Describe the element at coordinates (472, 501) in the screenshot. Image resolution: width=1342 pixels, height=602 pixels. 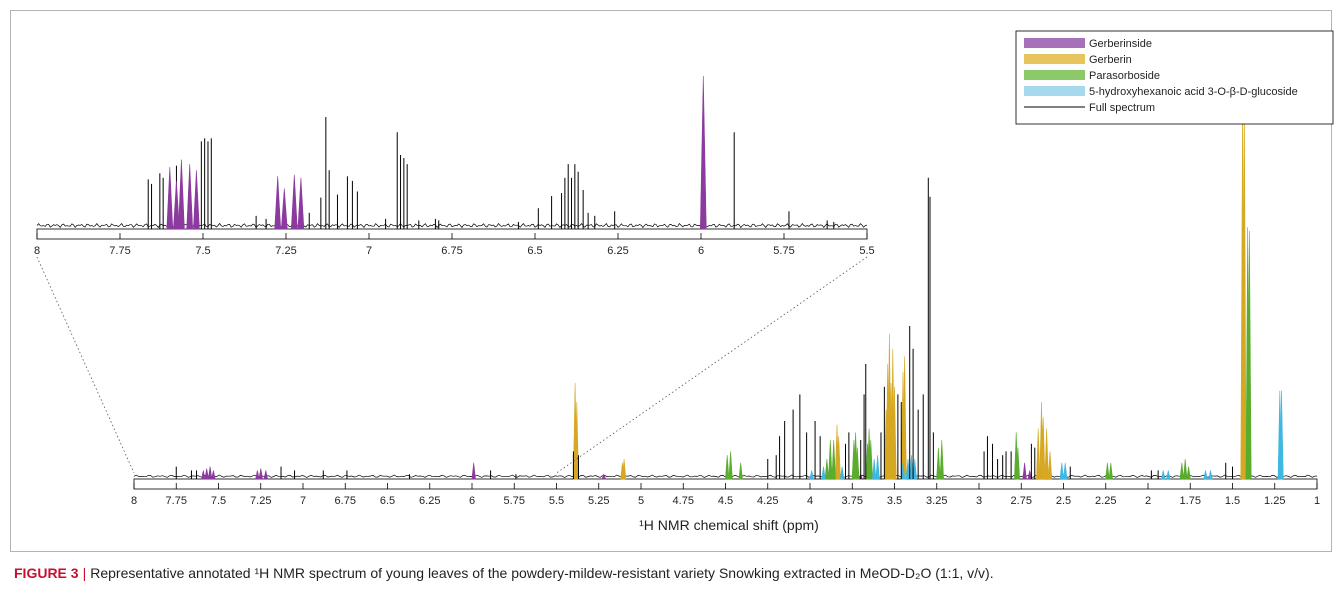
I see `main-tick-label: 6` at that location.